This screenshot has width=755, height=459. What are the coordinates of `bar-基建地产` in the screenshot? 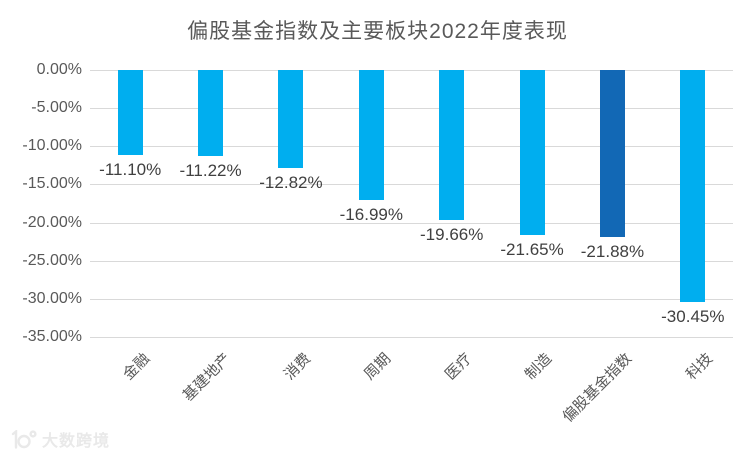 It's located at (211, 113).